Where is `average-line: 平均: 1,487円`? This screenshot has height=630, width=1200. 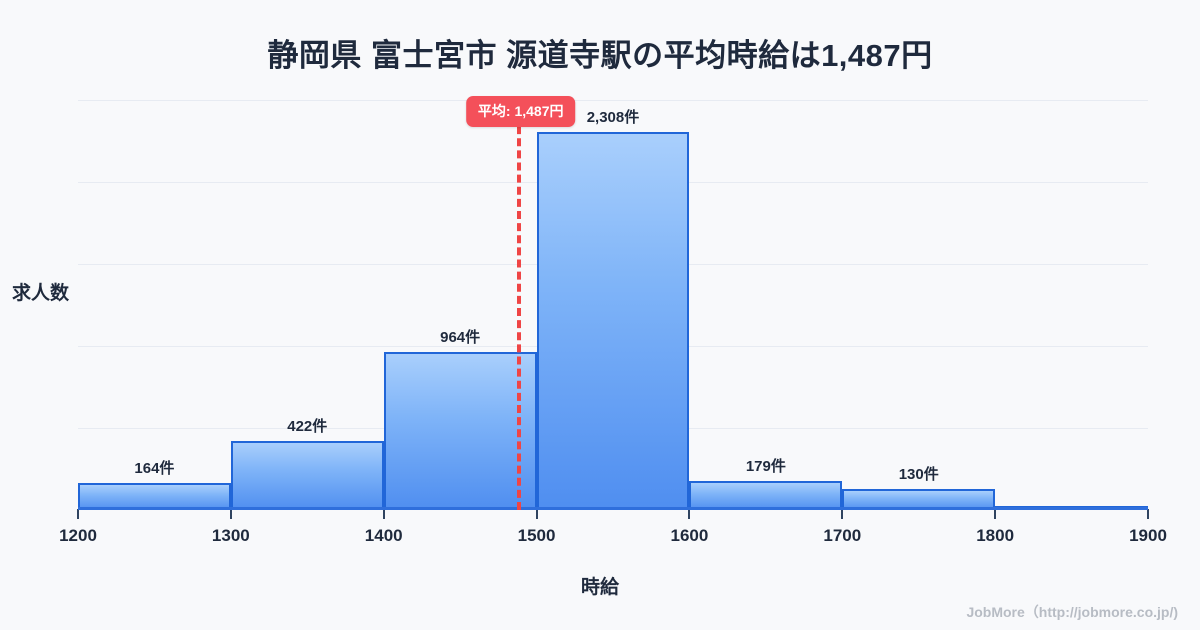
average-line: 平均: 1,487円 is located at coordinates (520, 303).